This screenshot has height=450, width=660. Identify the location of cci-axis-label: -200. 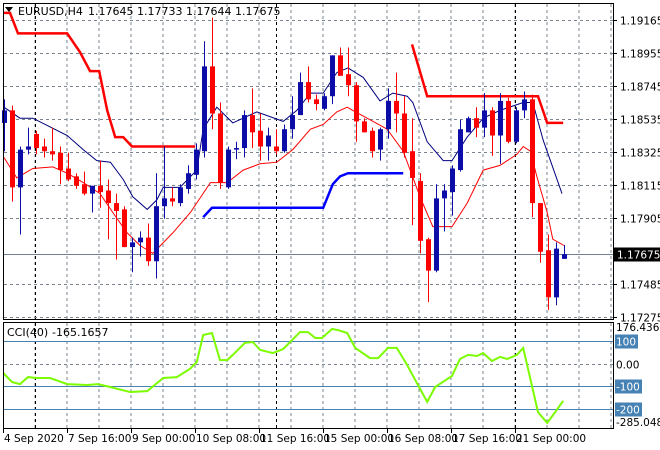
(628, 411).